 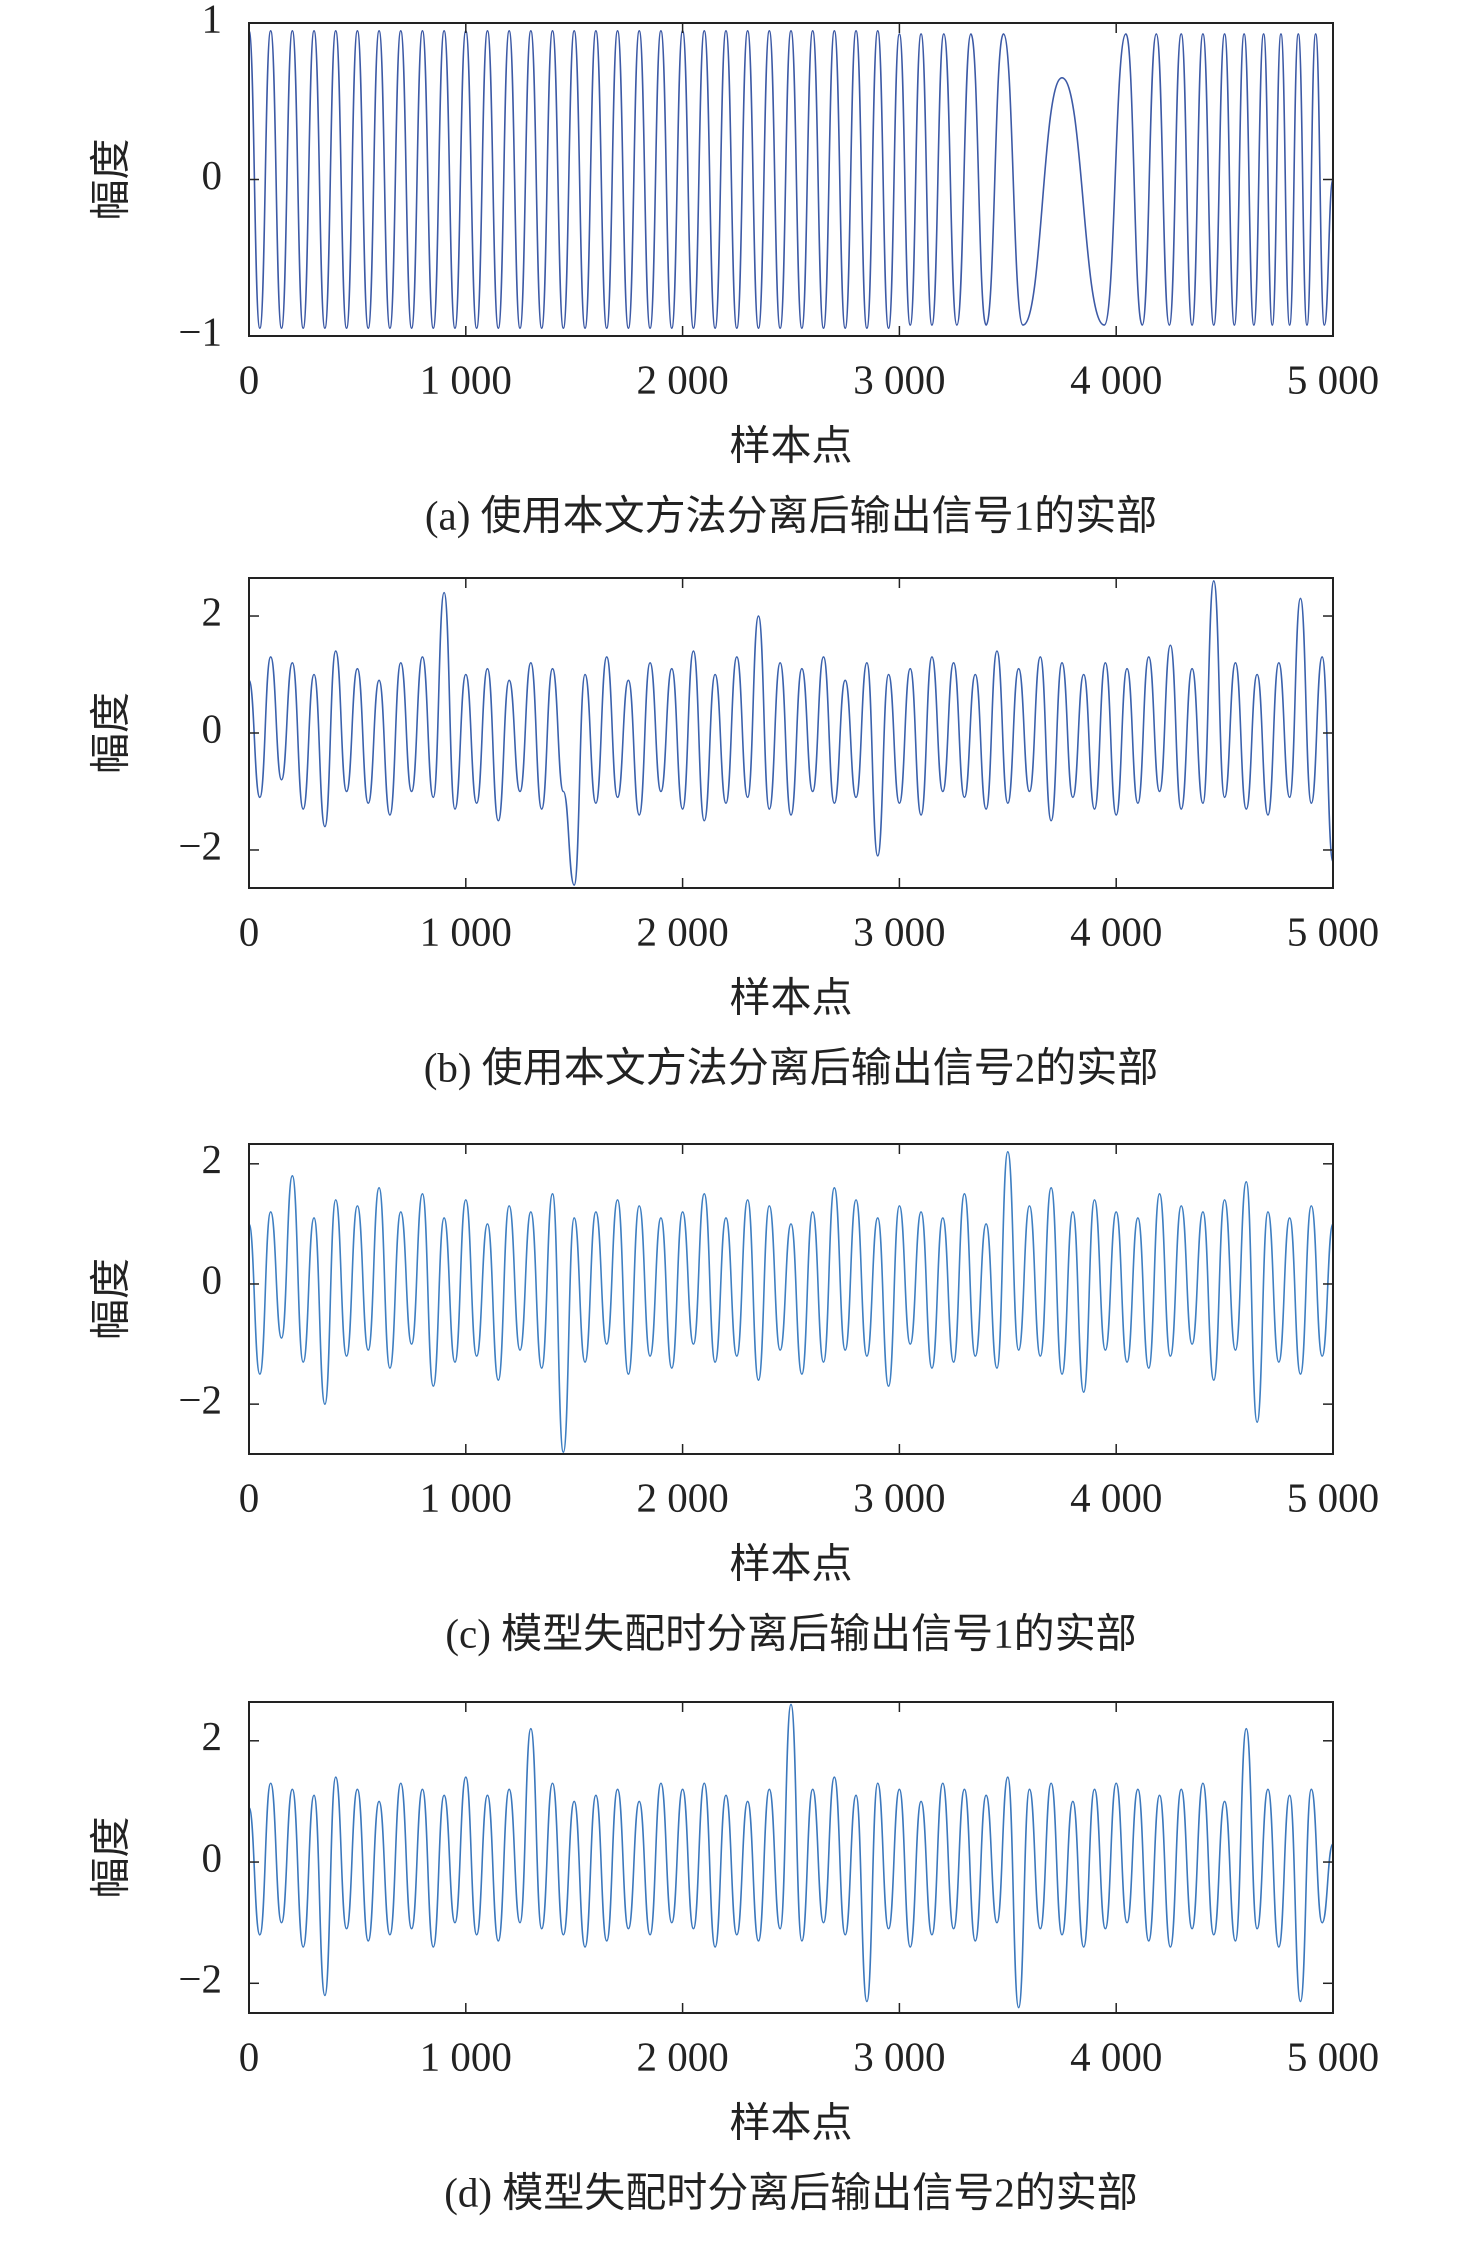 What do you see at coordinates (791, 515) in the screenshot?
I see `chart-caption: (a) 使用本文方法分离后输出信号1的实部` at bounding box center [791, 515].